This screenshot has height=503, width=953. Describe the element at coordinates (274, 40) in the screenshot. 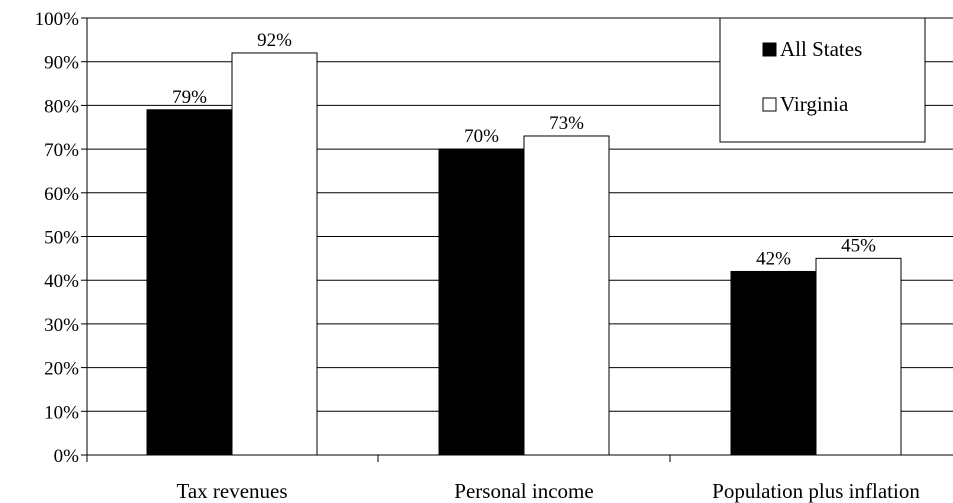

I see `data-label: 92%` at that location.